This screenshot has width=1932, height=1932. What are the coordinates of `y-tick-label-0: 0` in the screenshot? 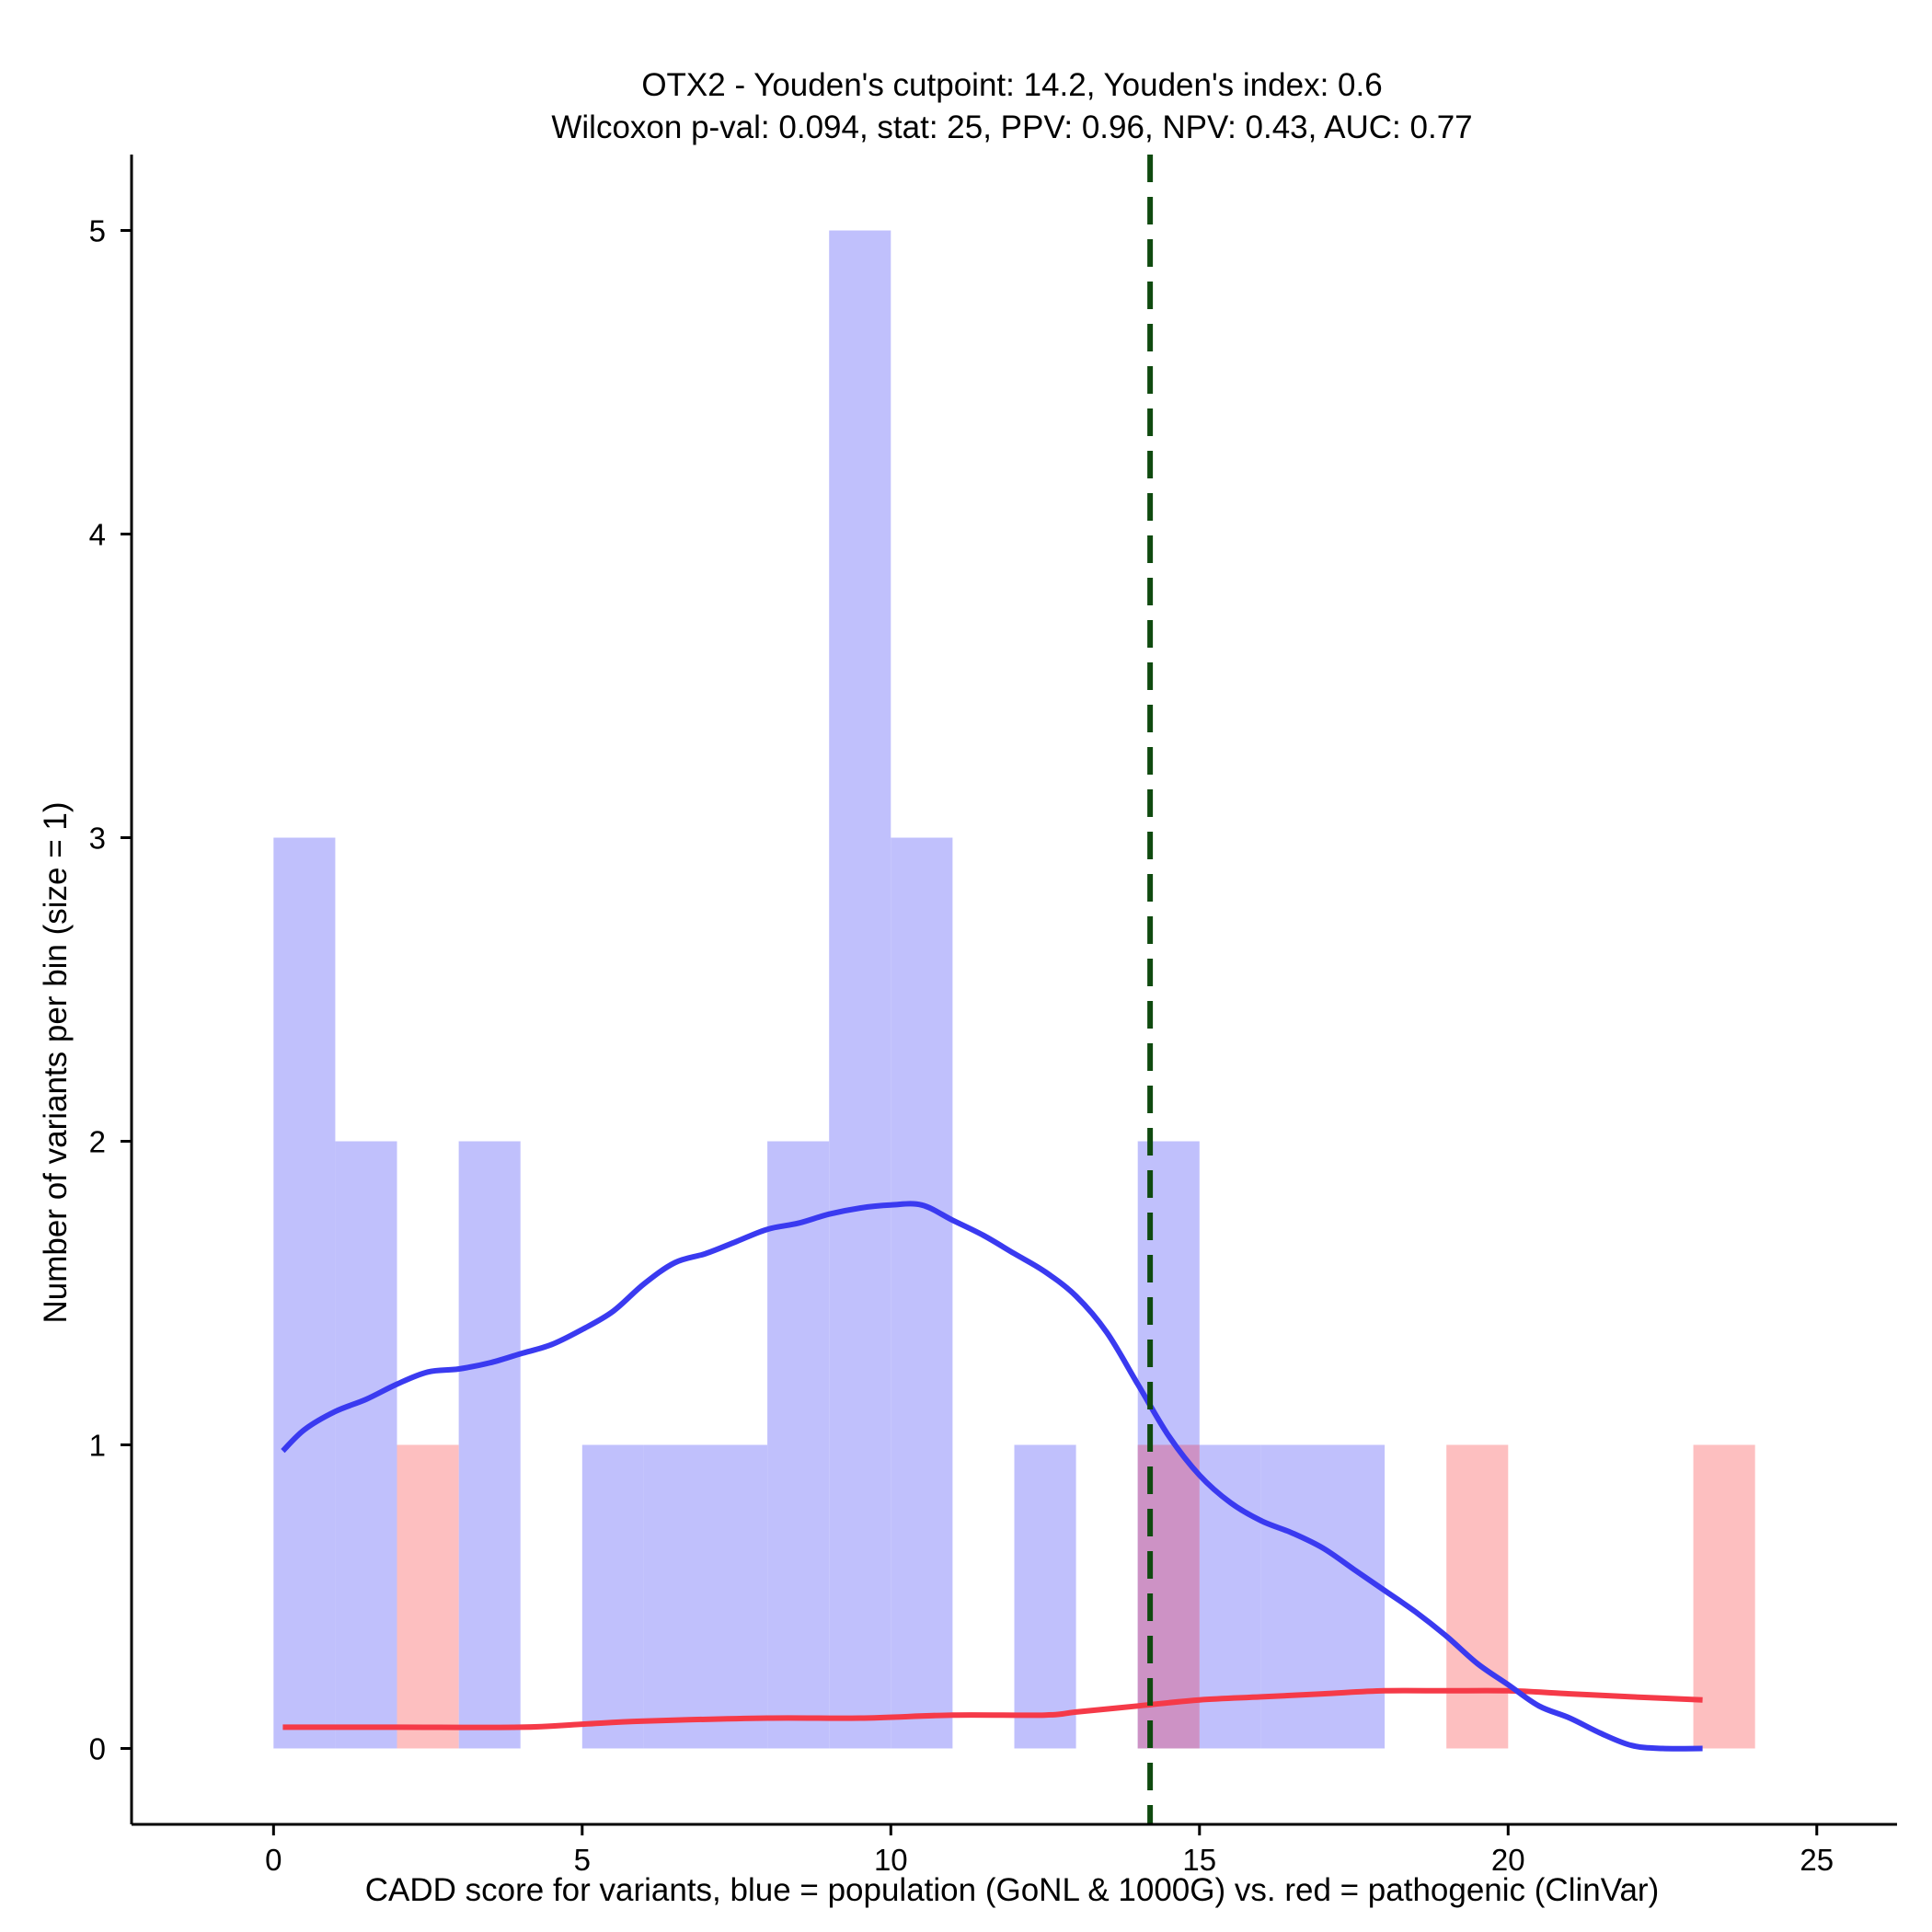 It's located at (97, 1749).